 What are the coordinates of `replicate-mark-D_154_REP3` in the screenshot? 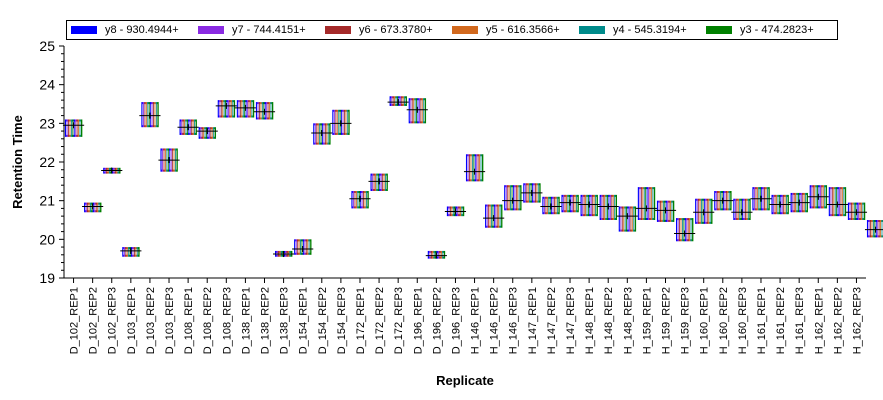 It's located at (341, 122).